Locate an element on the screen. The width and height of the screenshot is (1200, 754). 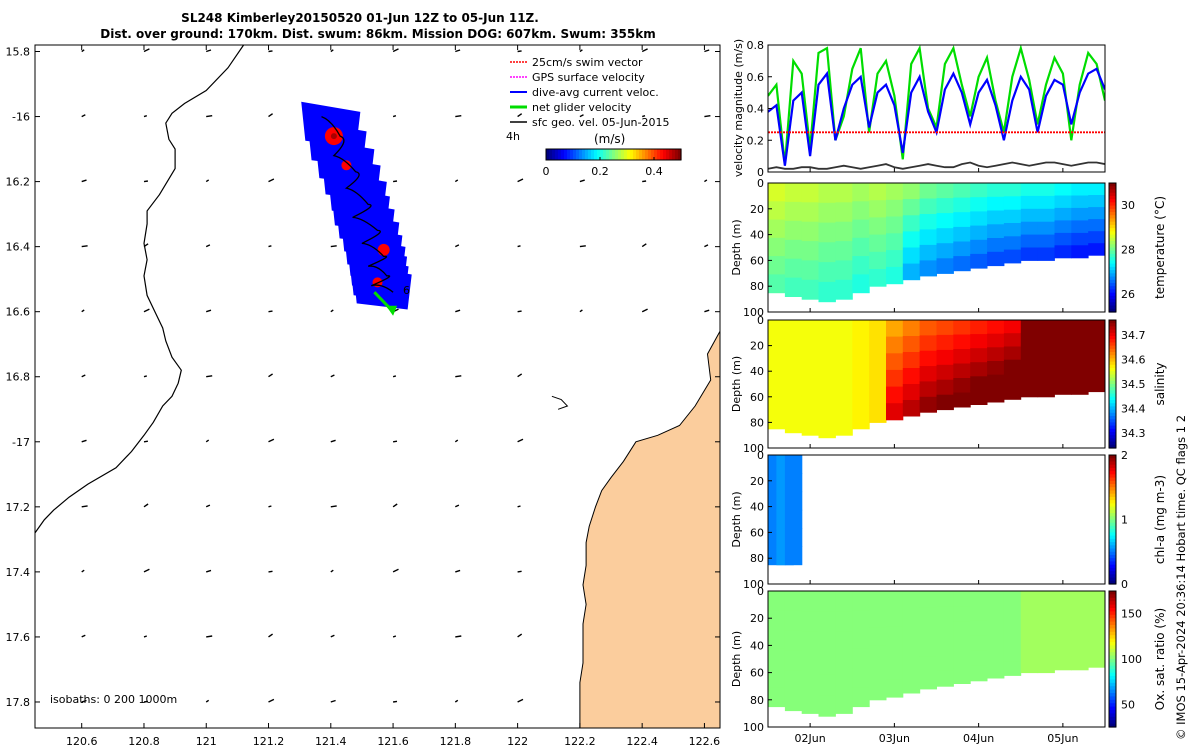
swim-vector-core is located at coordinates (333, 136).